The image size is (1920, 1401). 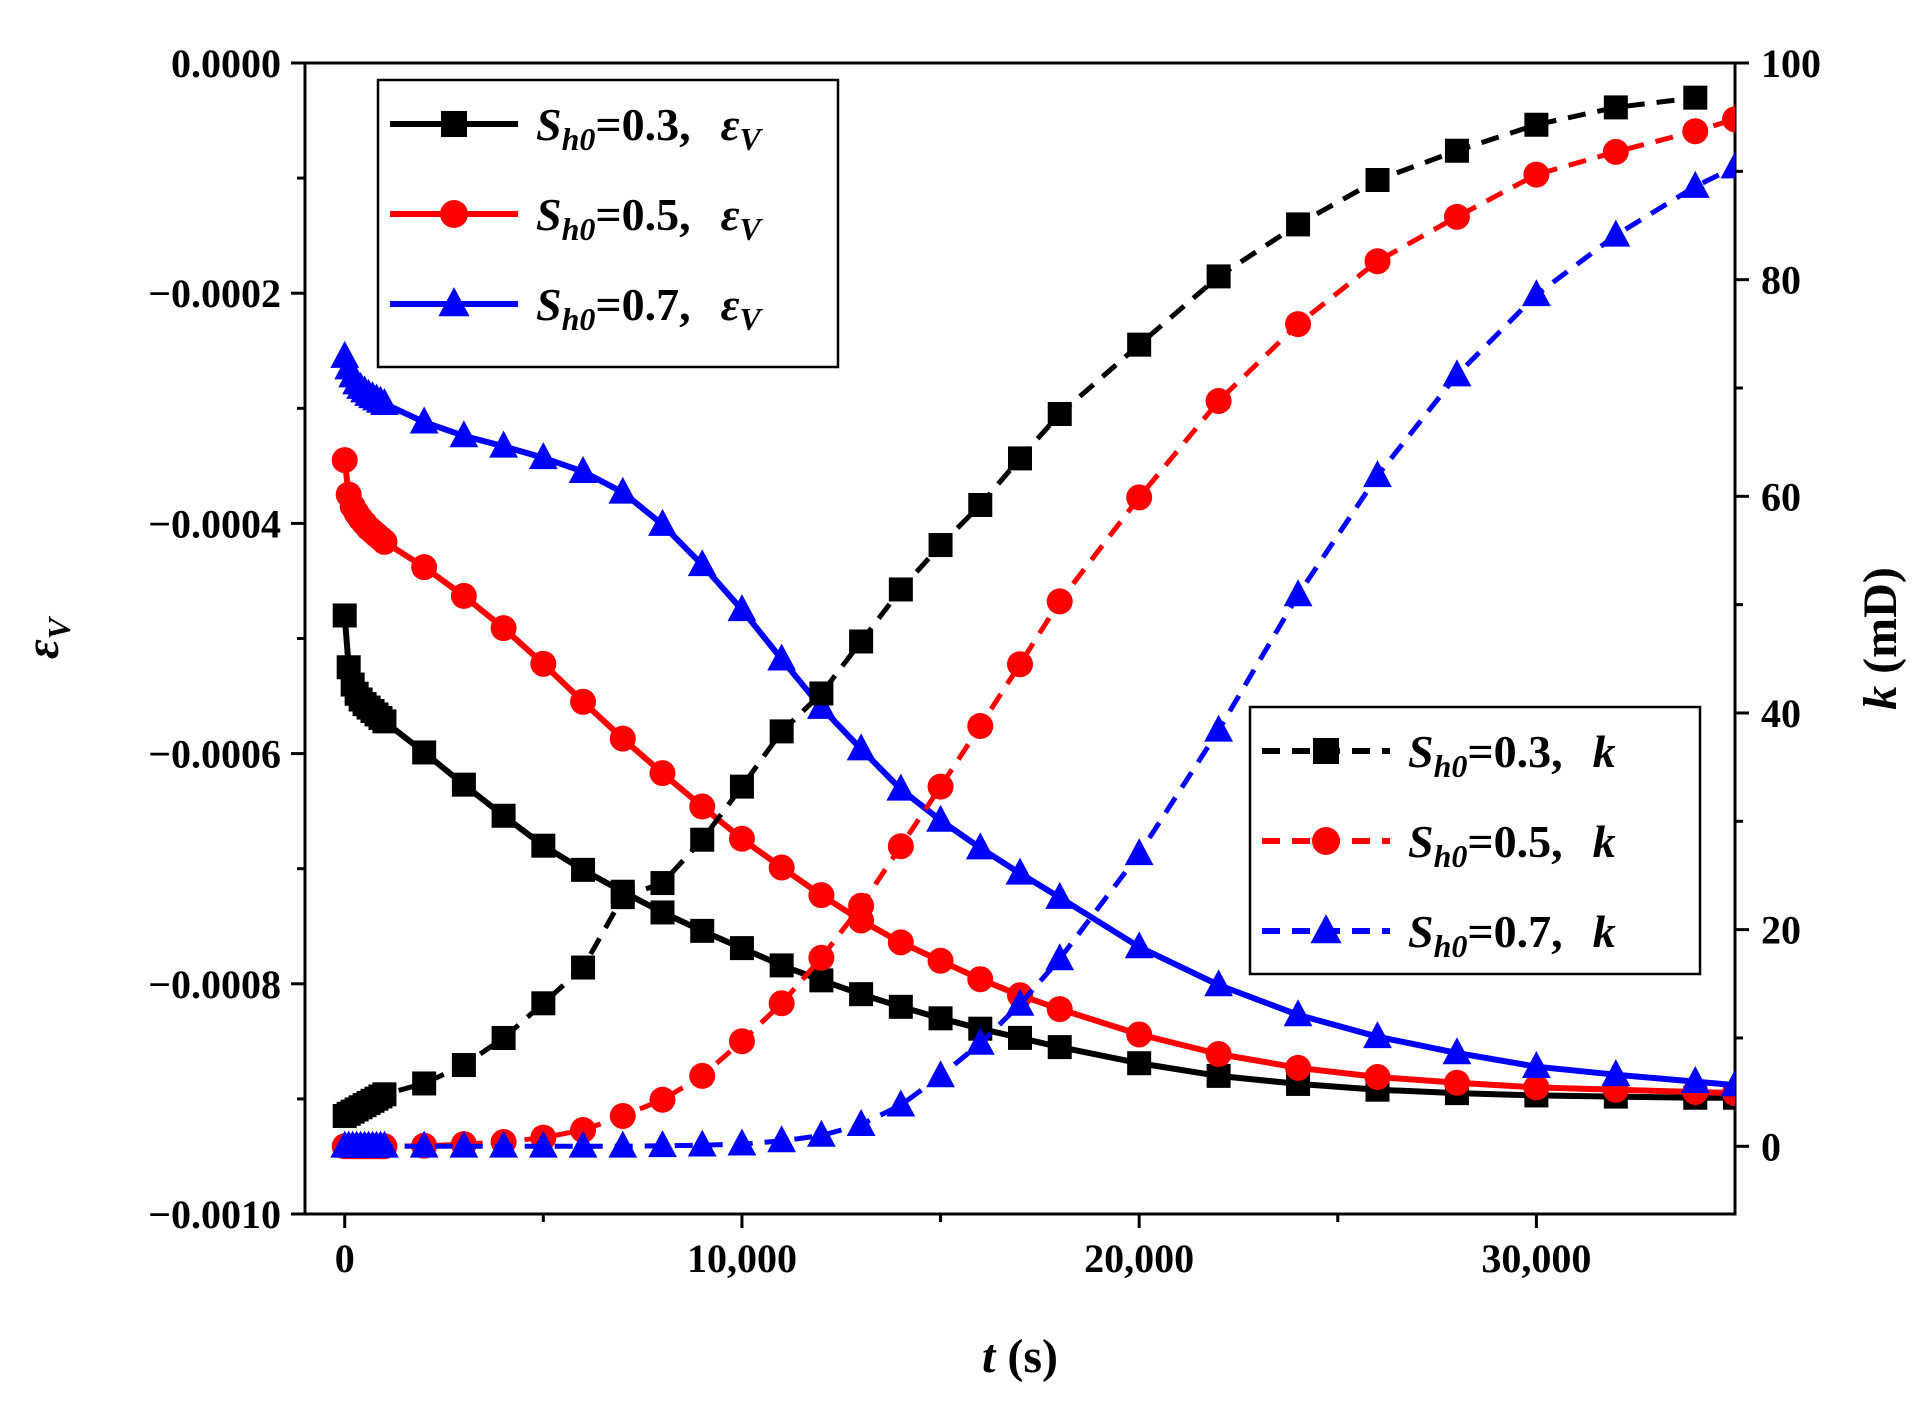 What do you see at coordinates (1791, 63) in the screenshot?
I see `y-right-tick-label: 100` at bounding box center [1791, 63].